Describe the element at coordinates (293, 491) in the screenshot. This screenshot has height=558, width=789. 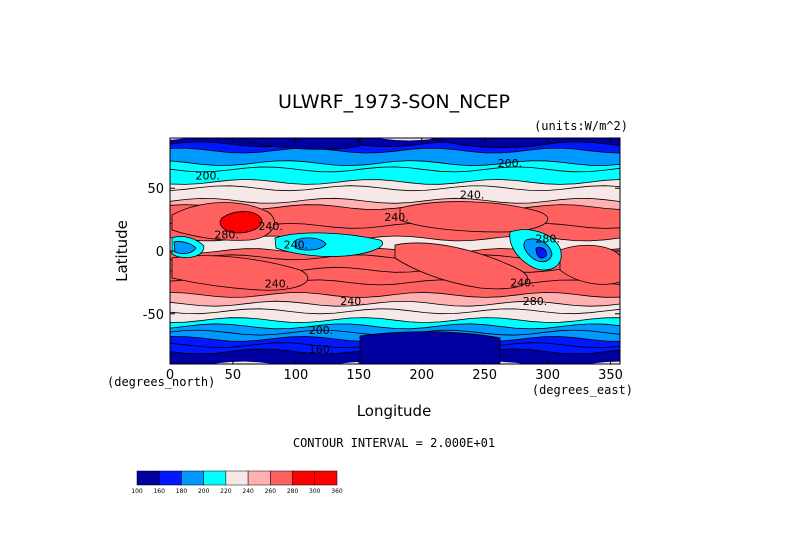
I see `colorbar-level-label: 280` at that location.